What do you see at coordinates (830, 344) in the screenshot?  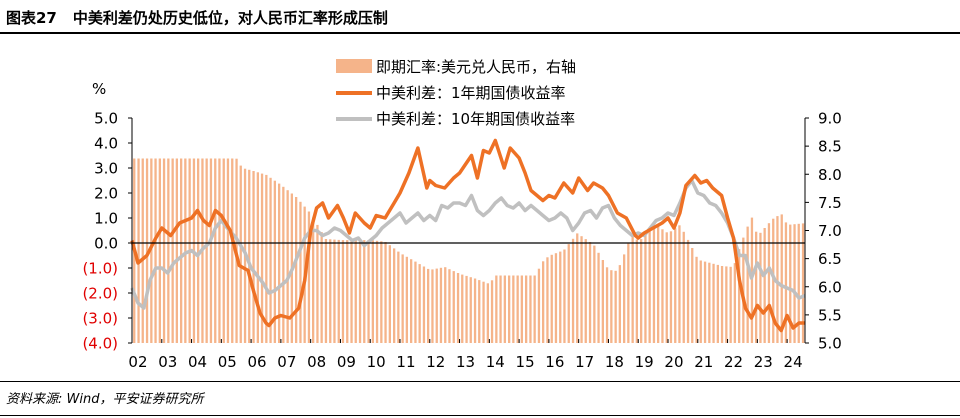 I see `right-tick-label: 5.0` at bounding box center [830, 344].